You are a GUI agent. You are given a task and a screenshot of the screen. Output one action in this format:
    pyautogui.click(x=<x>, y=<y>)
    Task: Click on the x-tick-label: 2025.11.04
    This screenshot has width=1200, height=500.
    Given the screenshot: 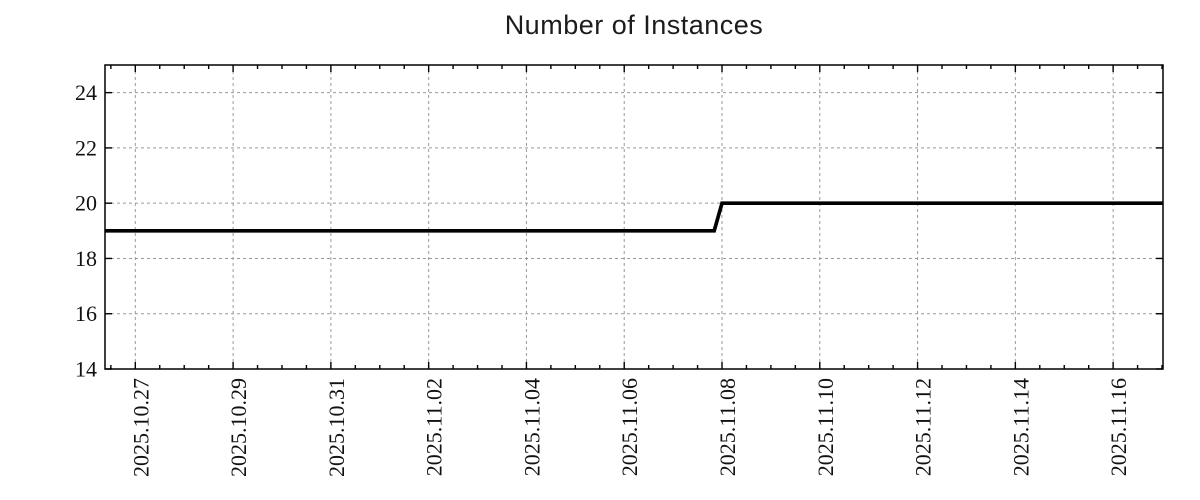 What is the action you would take?
    pyautogui.click(x=531, y=427)
    